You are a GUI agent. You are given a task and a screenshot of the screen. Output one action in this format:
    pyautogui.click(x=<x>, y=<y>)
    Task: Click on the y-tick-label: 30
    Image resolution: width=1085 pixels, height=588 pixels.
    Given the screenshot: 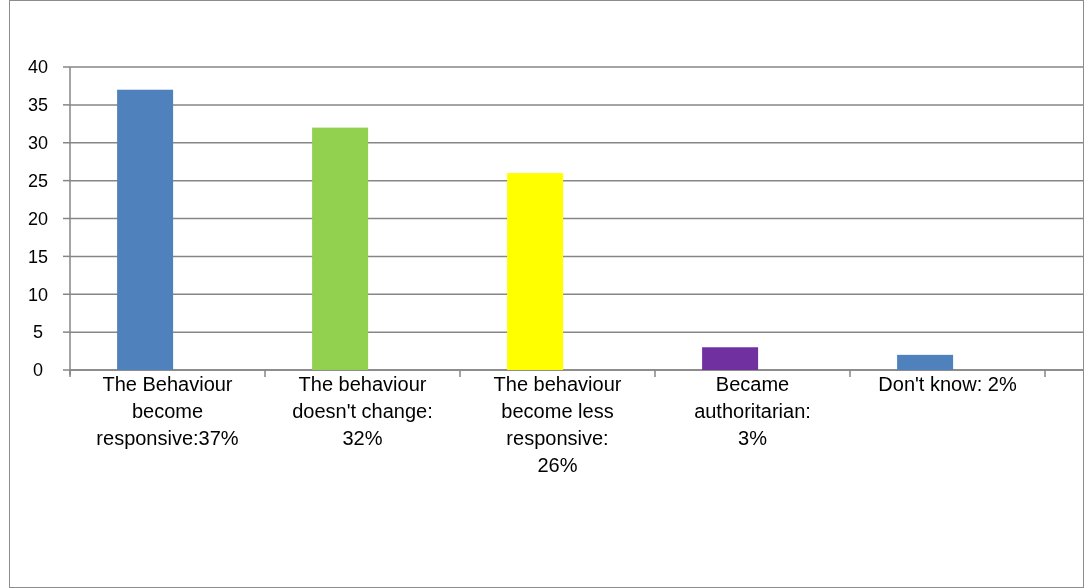 What is the action you would take?
    pyautogui.click(x=38, y=143)
    